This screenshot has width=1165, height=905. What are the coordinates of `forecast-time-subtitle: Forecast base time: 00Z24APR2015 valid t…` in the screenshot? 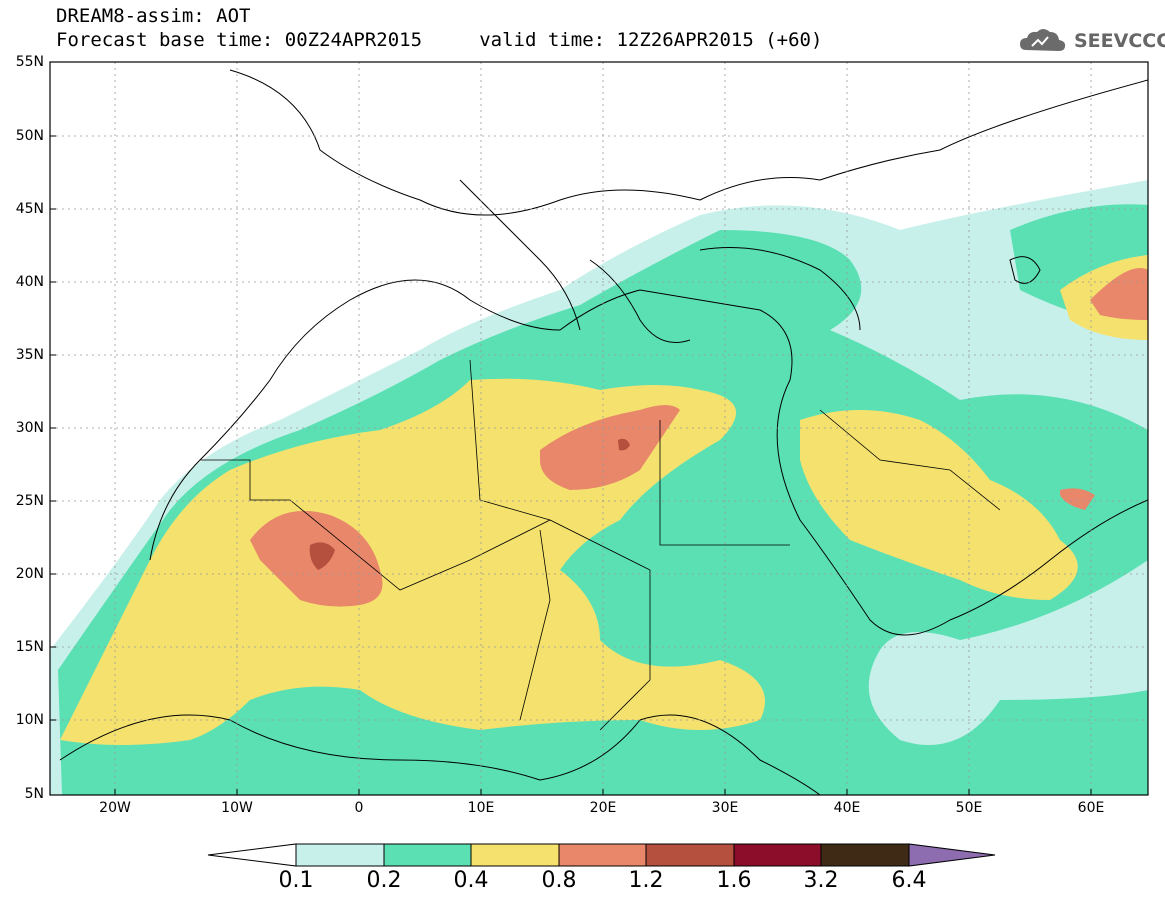 It's located at (439, 40).